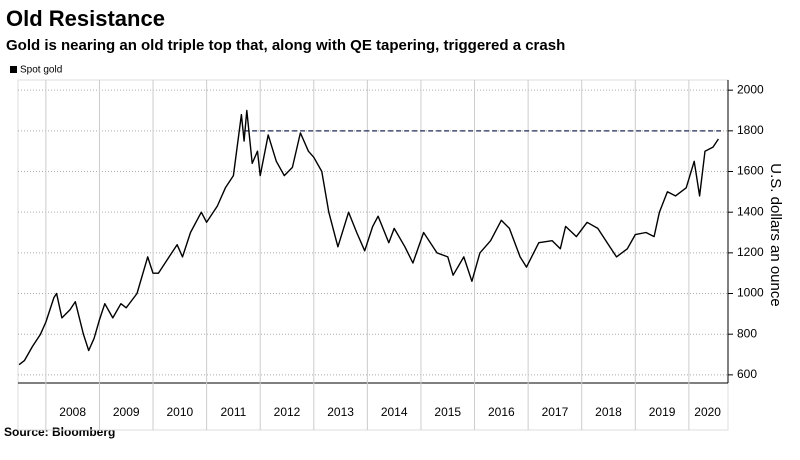  I want to click on y-tick-label: 1000, so click(750, 293).